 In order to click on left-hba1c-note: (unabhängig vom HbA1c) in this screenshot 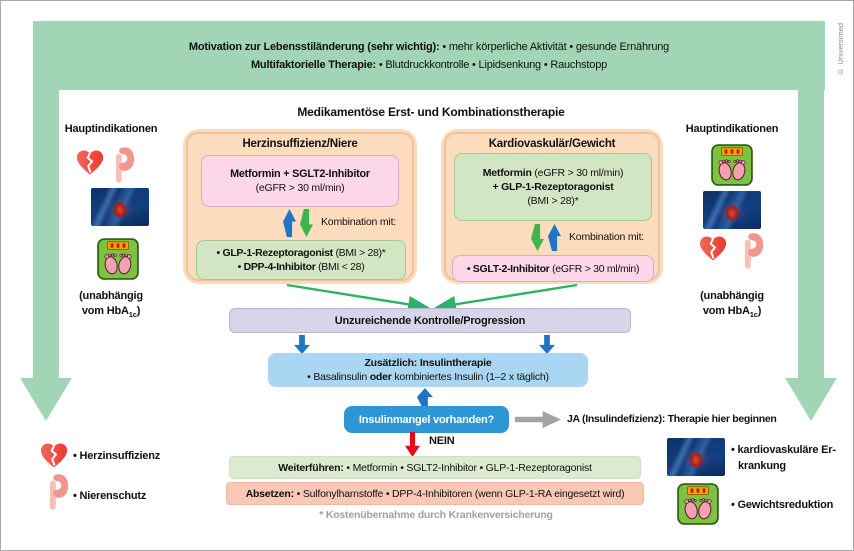, I will do `click(111, 305)`.